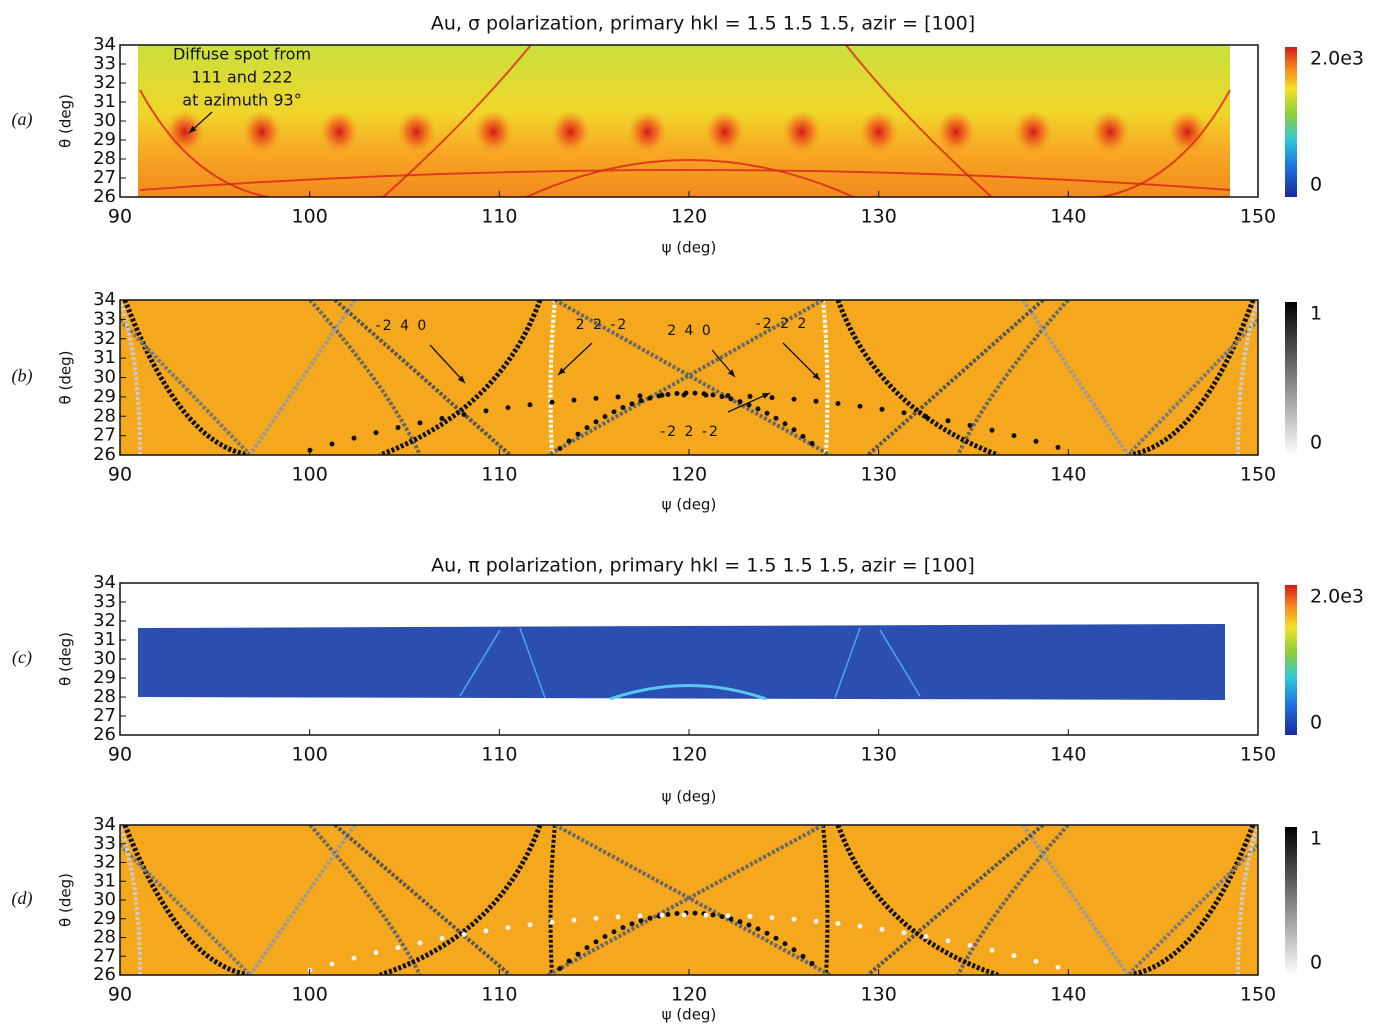  What do you see at coordinates (104, 120) in the screenshot?
I see `y-tick-label: 30` at bounding box center [104, 120].